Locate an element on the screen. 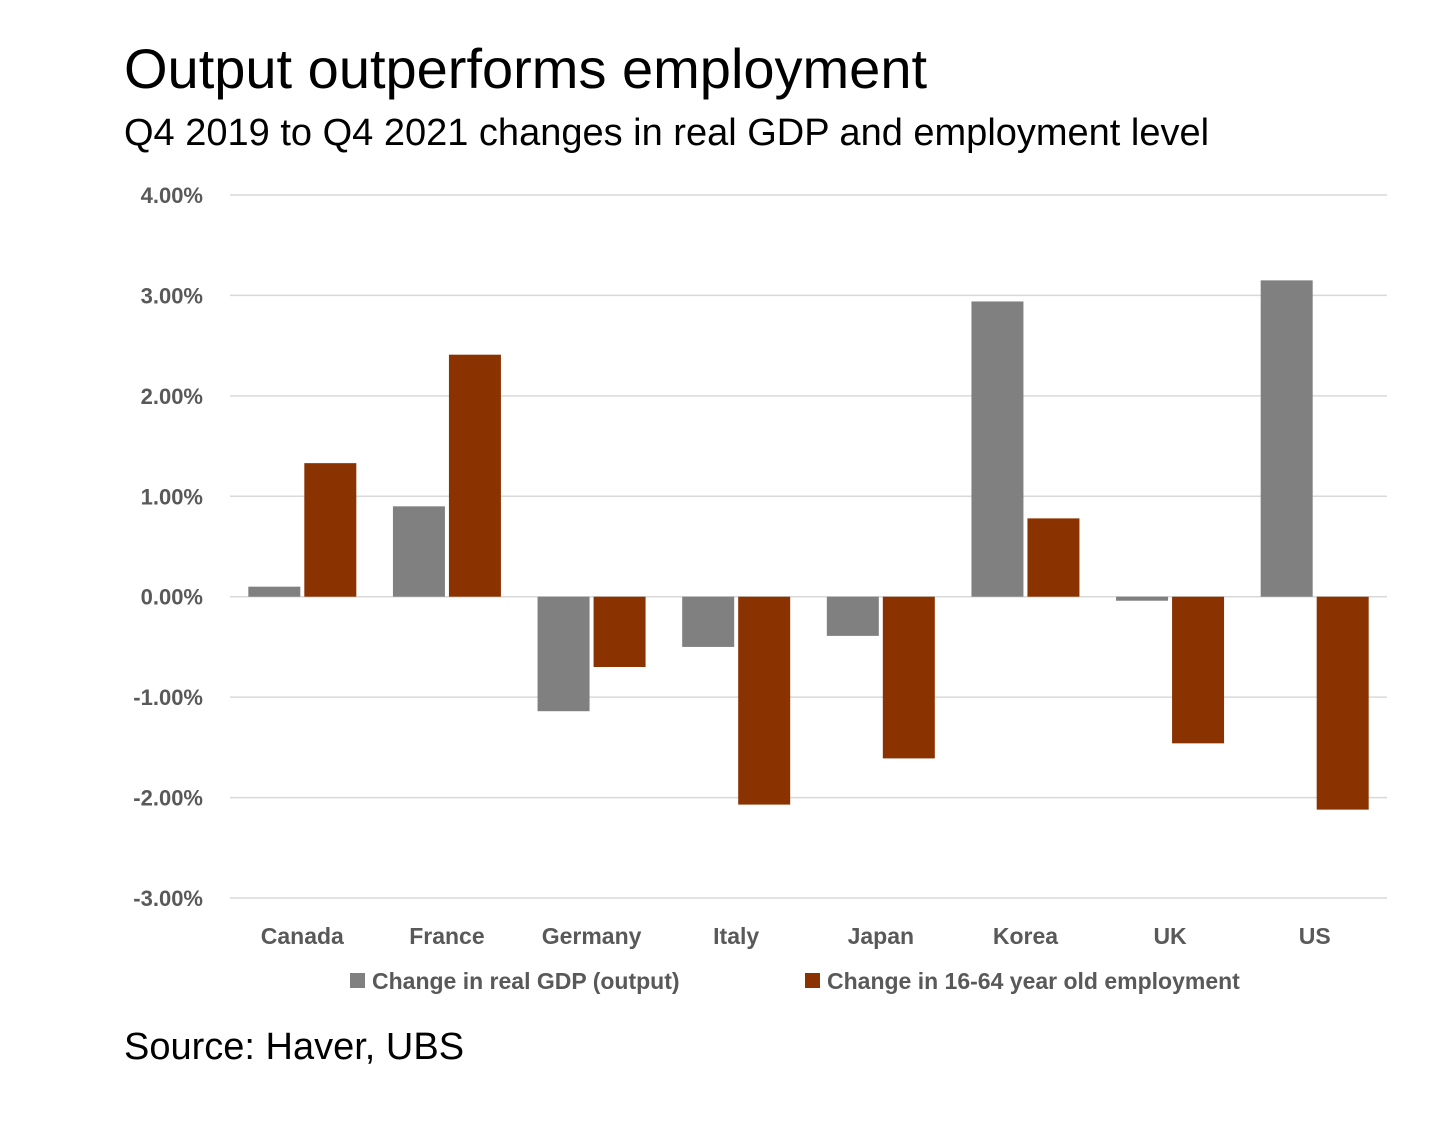  bar-employment-korea is located at coordinates (1053, 557).